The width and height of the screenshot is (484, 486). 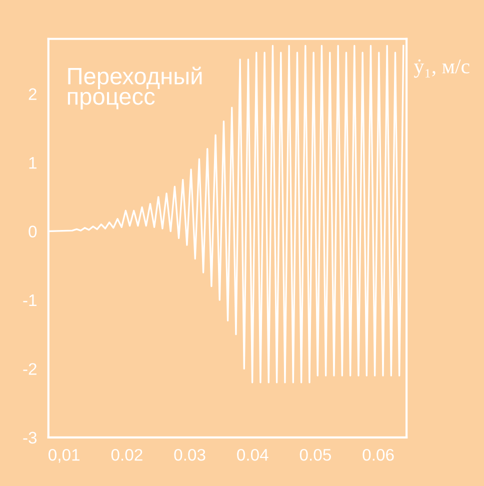 What do you see at coordinates (64, 455) in the screenshot?
I see `x-tick-label: 0,01` at bounding box center [64, 455].